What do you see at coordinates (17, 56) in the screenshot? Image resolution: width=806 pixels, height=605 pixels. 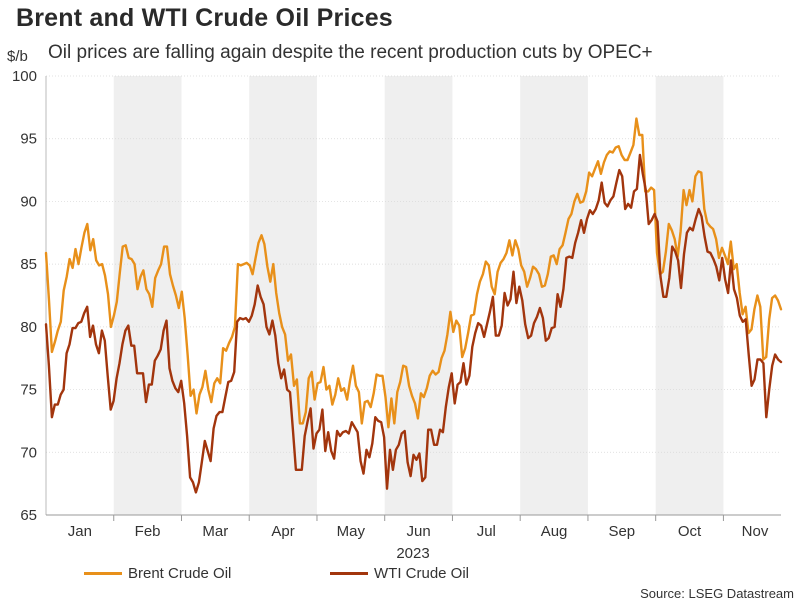 I see `y-axis-unit-label: $/b` at bounding box center [17, 56].